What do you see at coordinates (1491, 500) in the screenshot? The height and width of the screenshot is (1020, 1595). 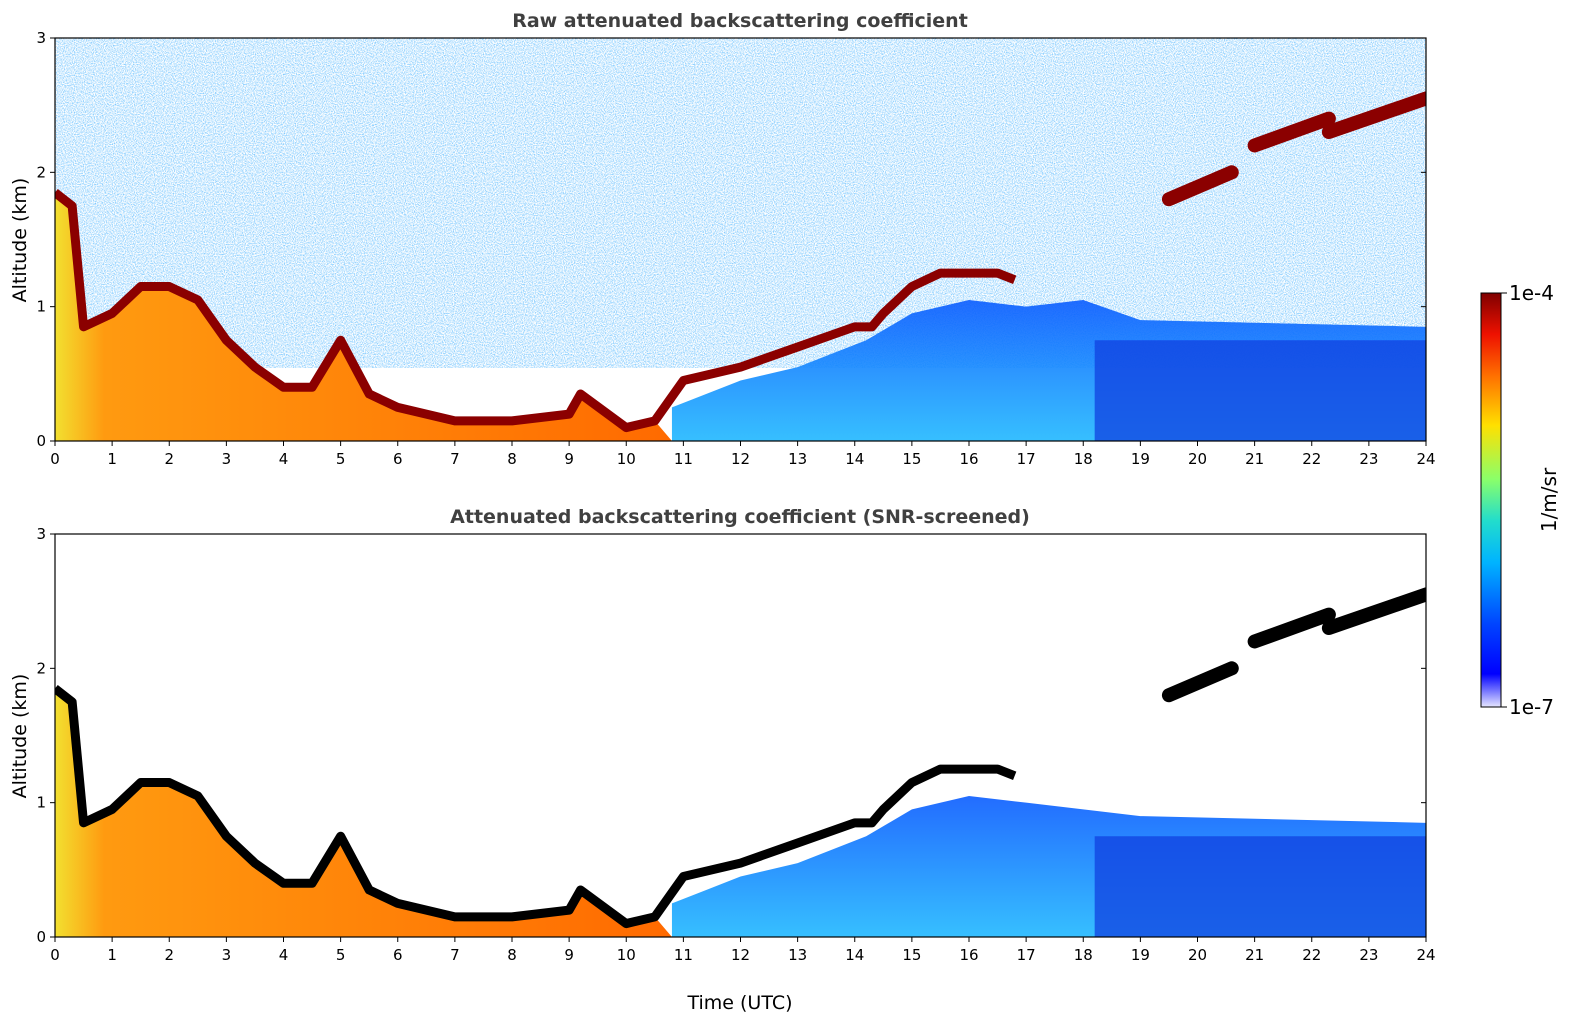 I see `colorbar-gradient` at bounding box center [1491, 500].